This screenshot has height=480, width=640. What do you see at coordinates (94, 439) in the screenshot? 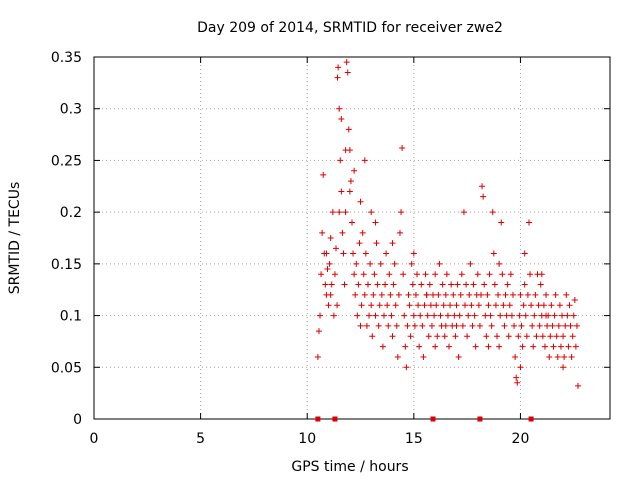
I see `x-tick-label: 0` at bounding box center [94, 439].